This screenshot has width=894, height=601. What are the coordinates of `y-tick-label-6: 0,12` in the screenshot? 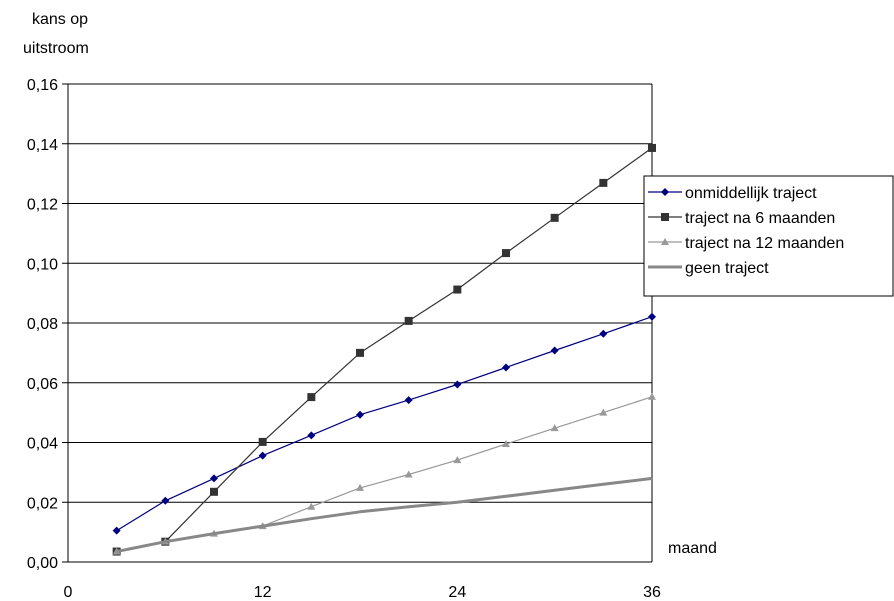 It's located at (42, 205).